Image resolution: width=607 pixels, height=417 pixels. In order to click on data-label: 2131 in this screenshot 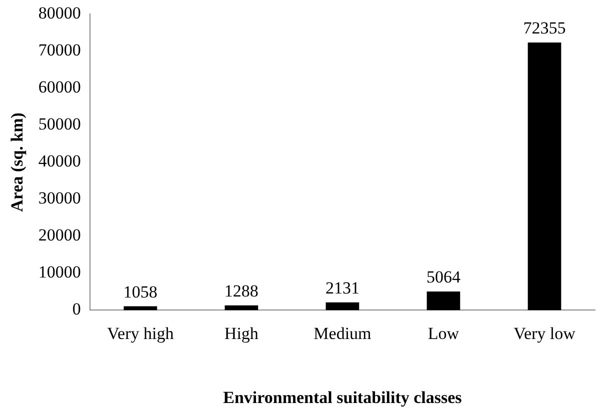, I will do `click(342, 288)`.